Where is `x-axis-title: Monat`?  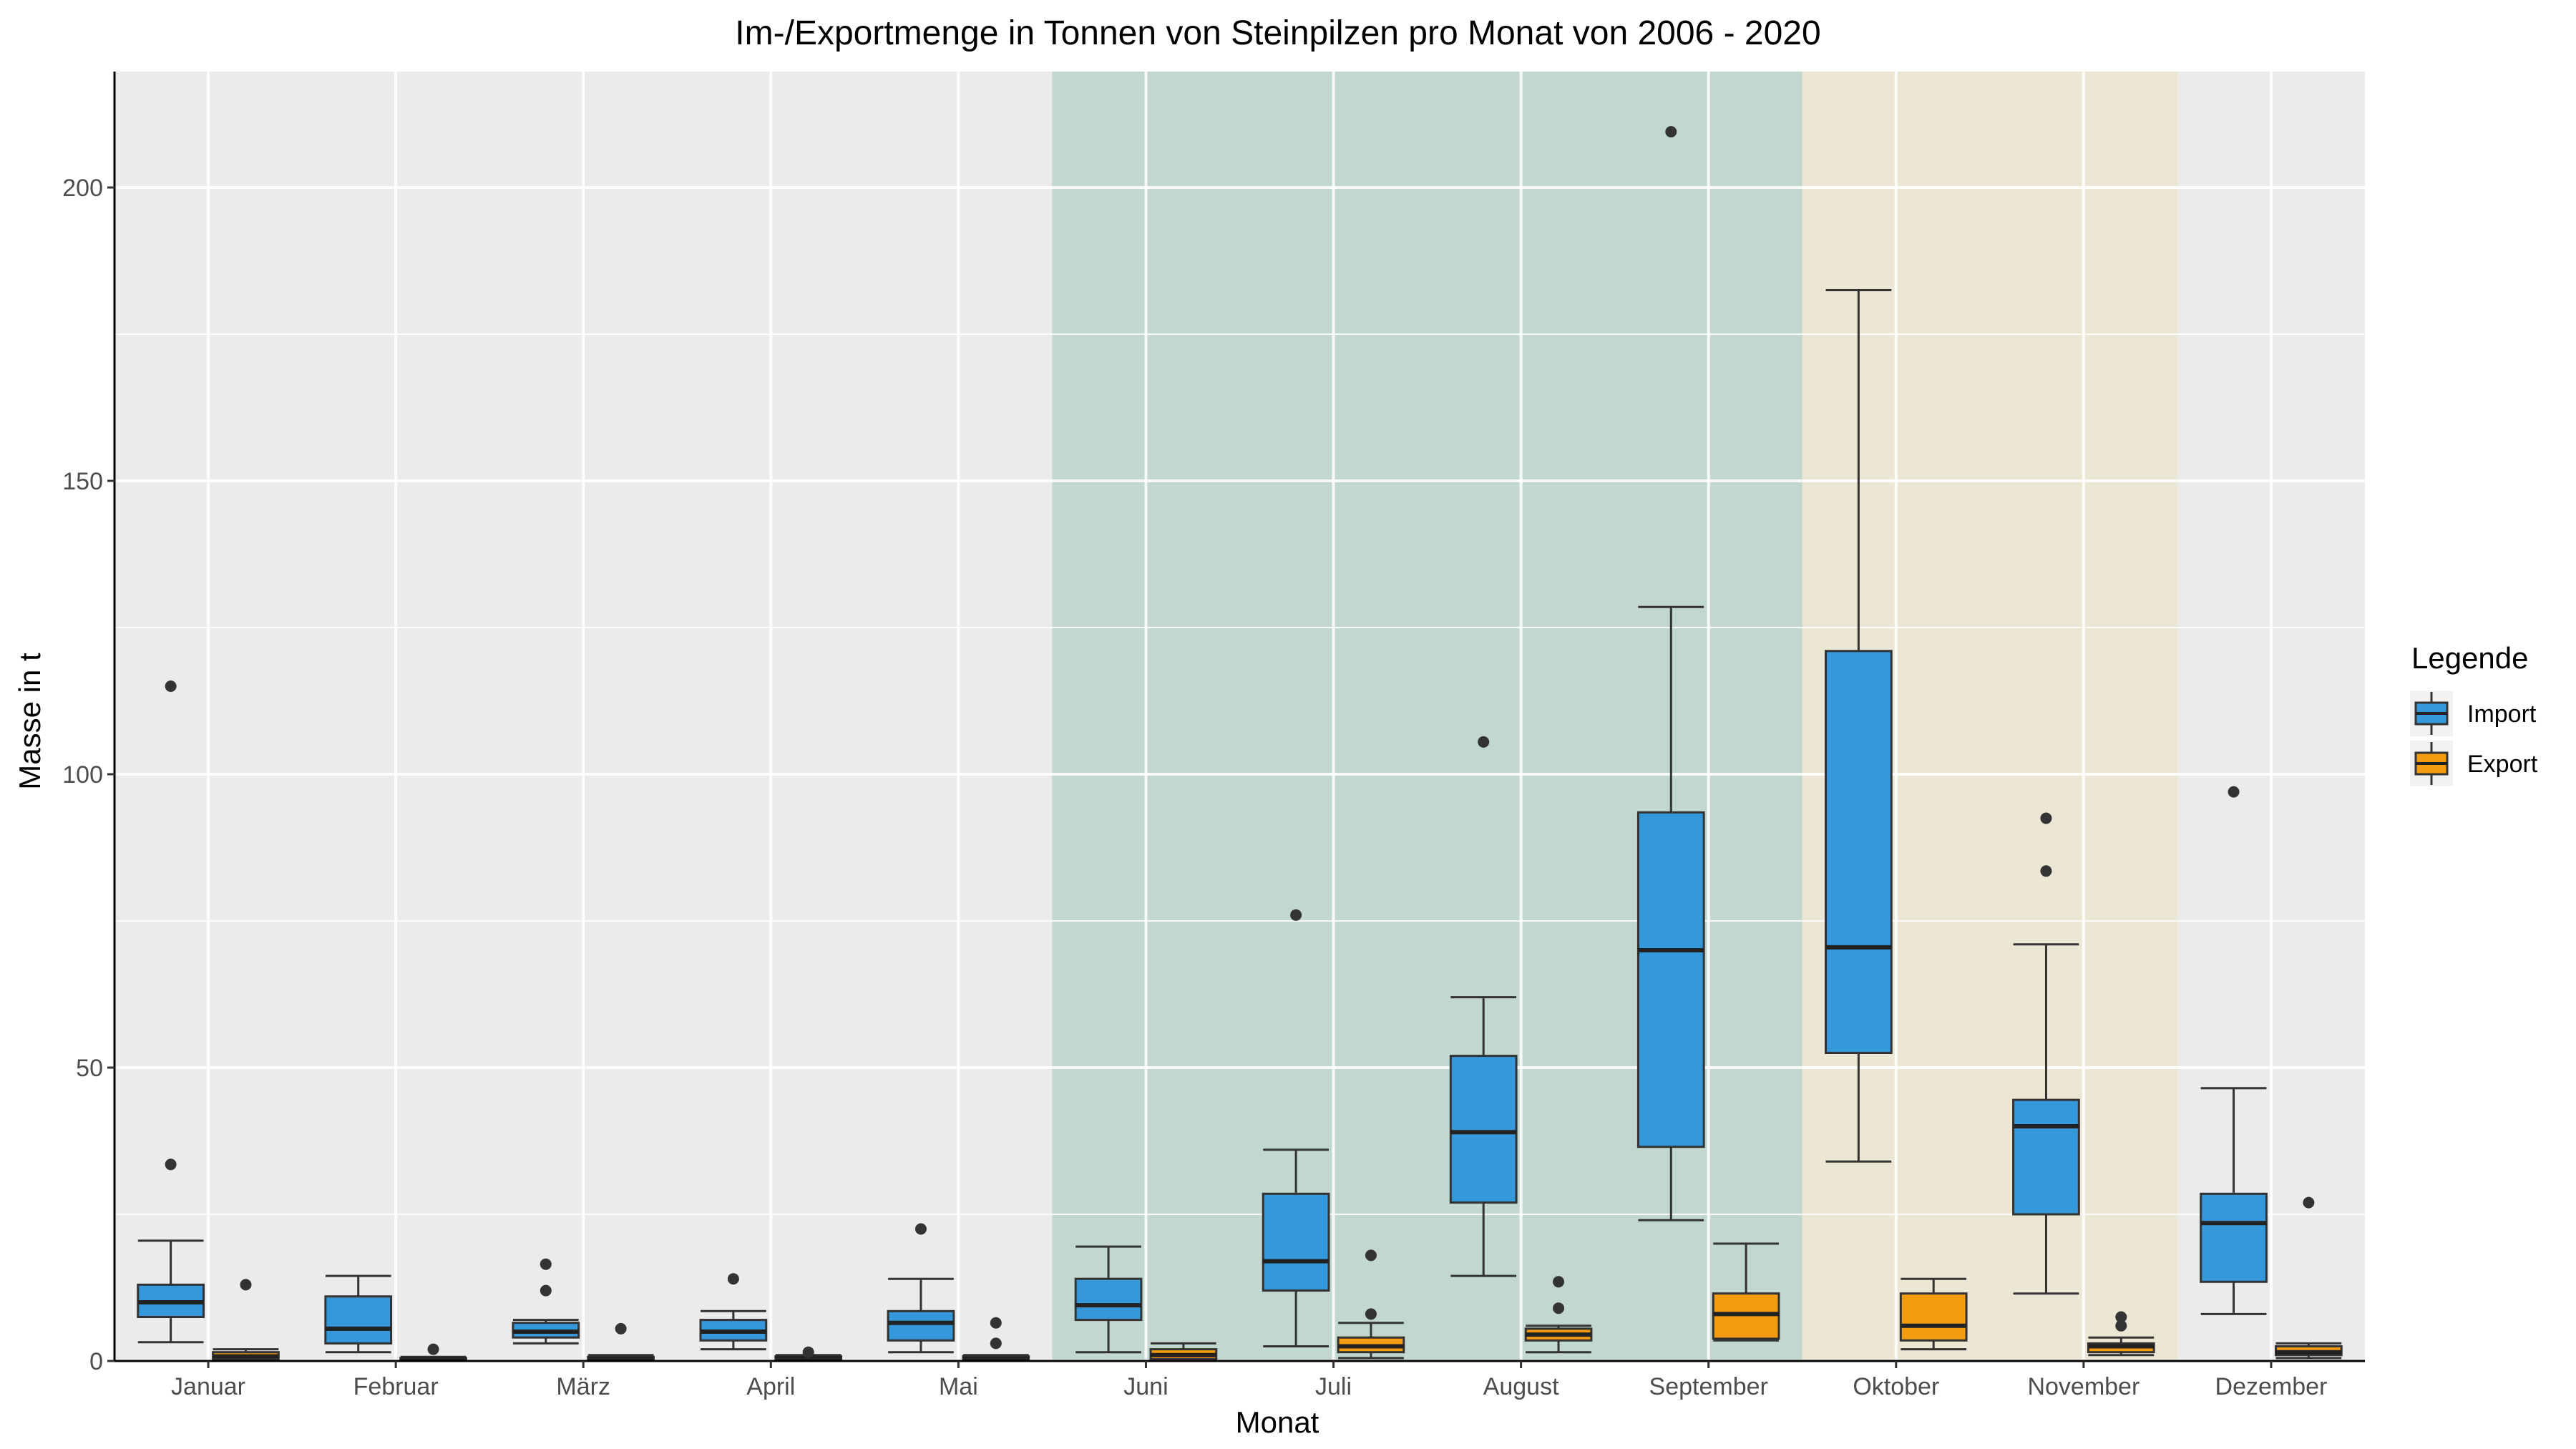
x-axis-title: Monat is located at coordinates (1277, 1422).